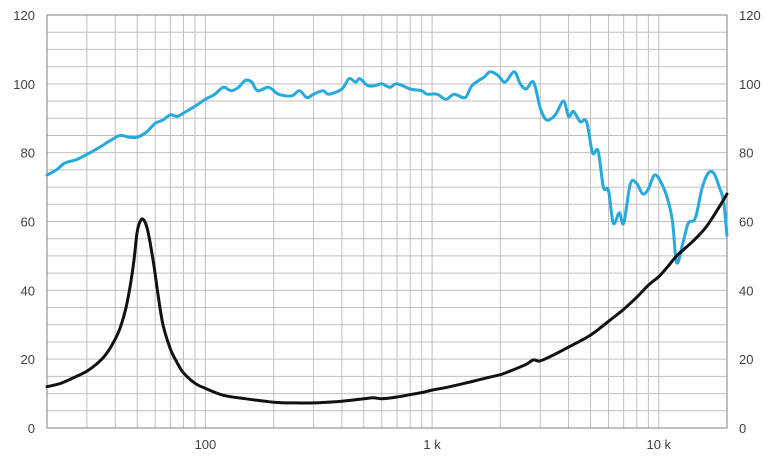 This screenshot has height=462, width=775. What do you see at coordinates (750, 15) in the screenshot?
I see `y-tick-label-right: 120` at bounding box center [750, 15].